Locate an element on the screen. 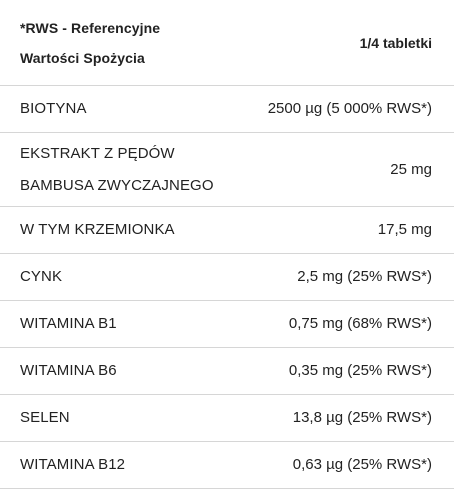 This screenshot has height=500, width=454. row-value: 2500 µg (5 000% RWS*) is located at coordinates (349, 108).